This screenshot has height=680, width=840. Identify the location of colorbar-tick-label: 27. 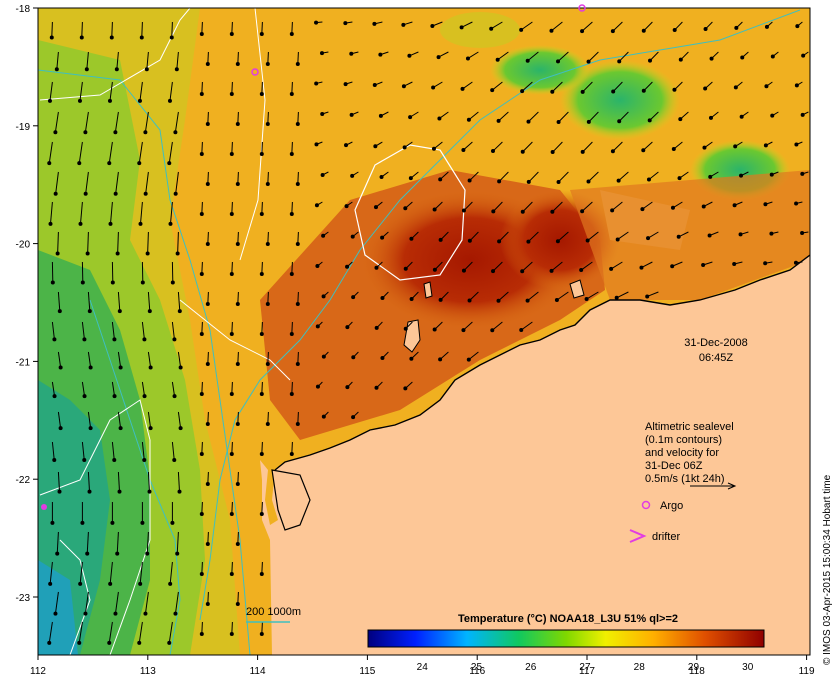
(585, 667).